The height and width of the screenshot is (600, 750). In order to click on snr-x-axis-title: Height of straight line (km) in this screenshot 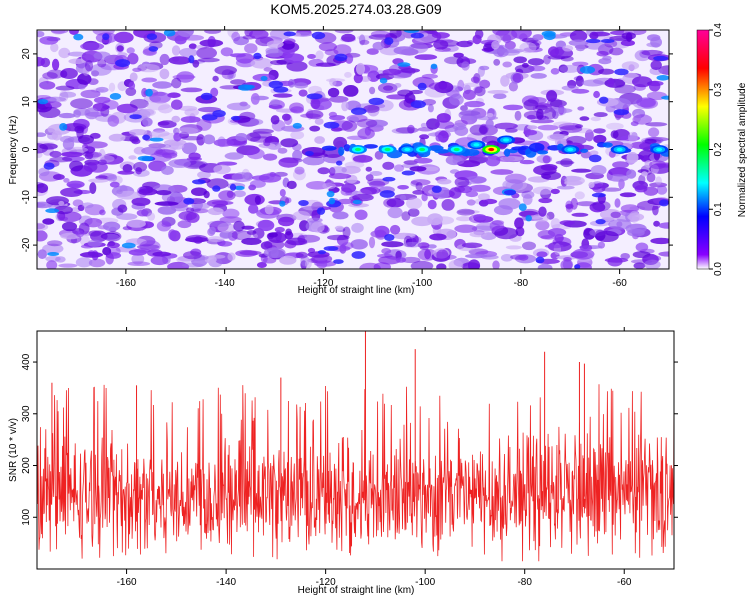, I will do `click(356, 590)`.